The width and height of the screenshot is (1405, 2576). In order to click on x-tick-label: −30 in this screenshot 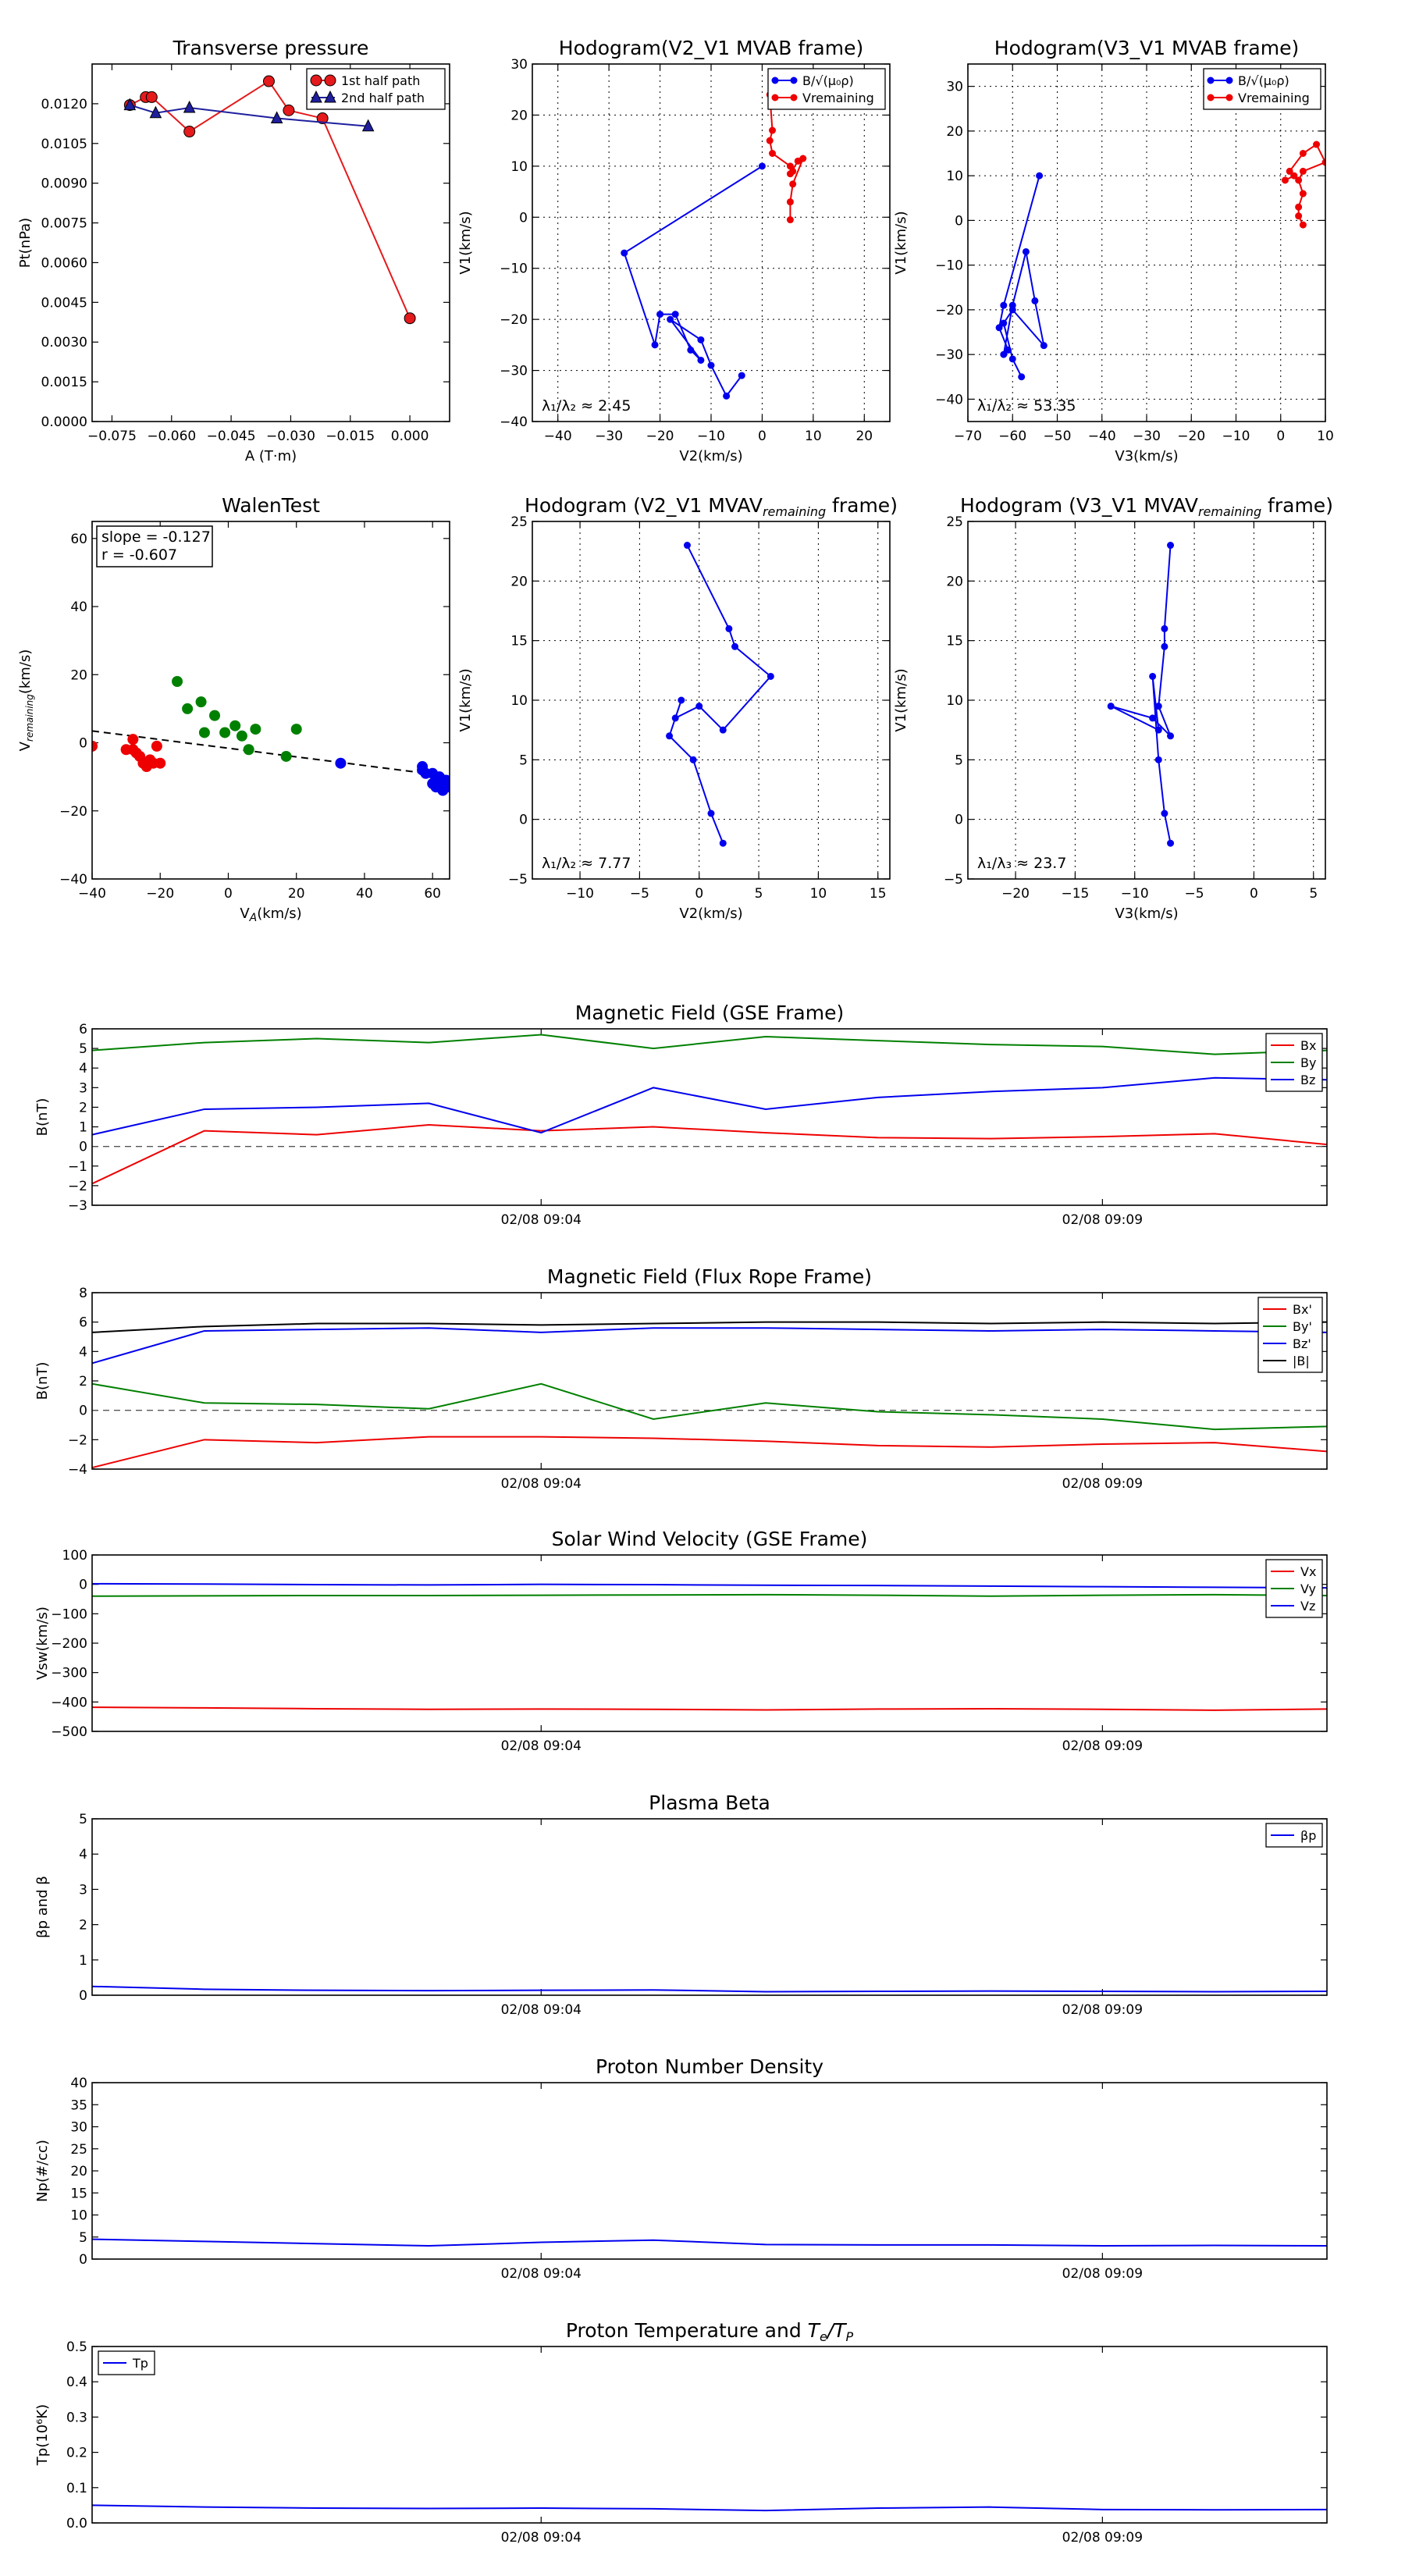, I will do `click(1147, 436)`.